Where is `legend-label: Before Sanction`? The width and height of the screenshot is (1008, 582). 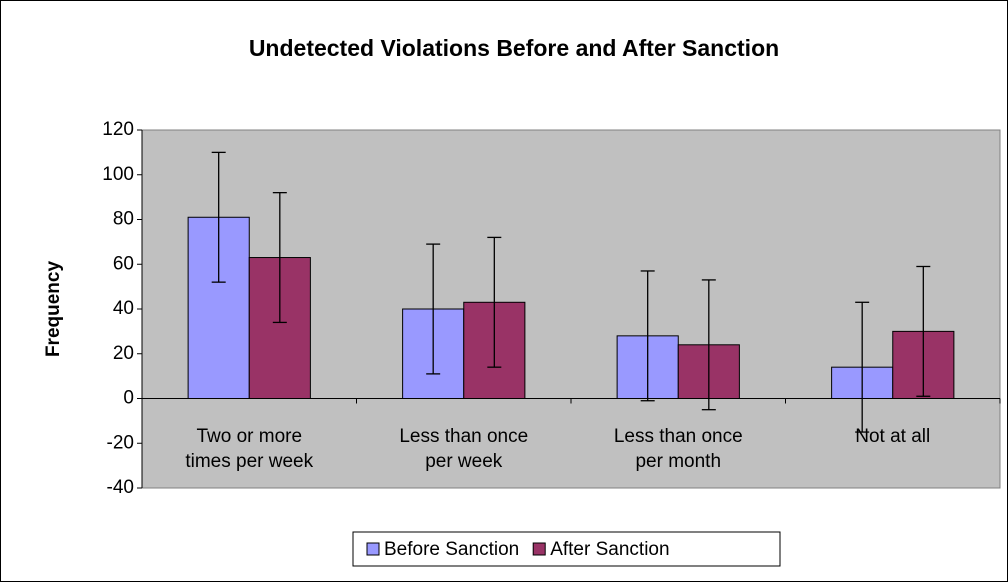
legend-label: Before Sanction is located at coordinates (451, 549).